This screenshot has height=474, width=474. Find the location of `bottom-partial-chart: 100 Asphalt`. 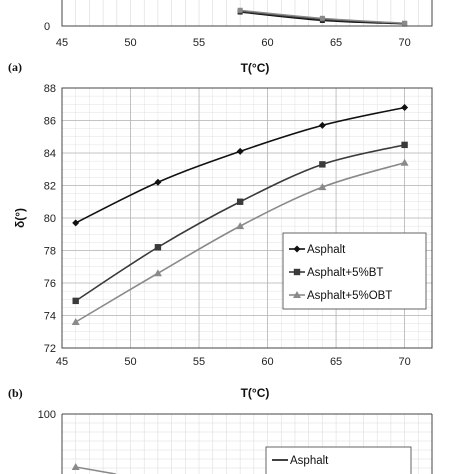

bottom-partial-chart: 100 Asphalt is located at coordinates (235, 441).